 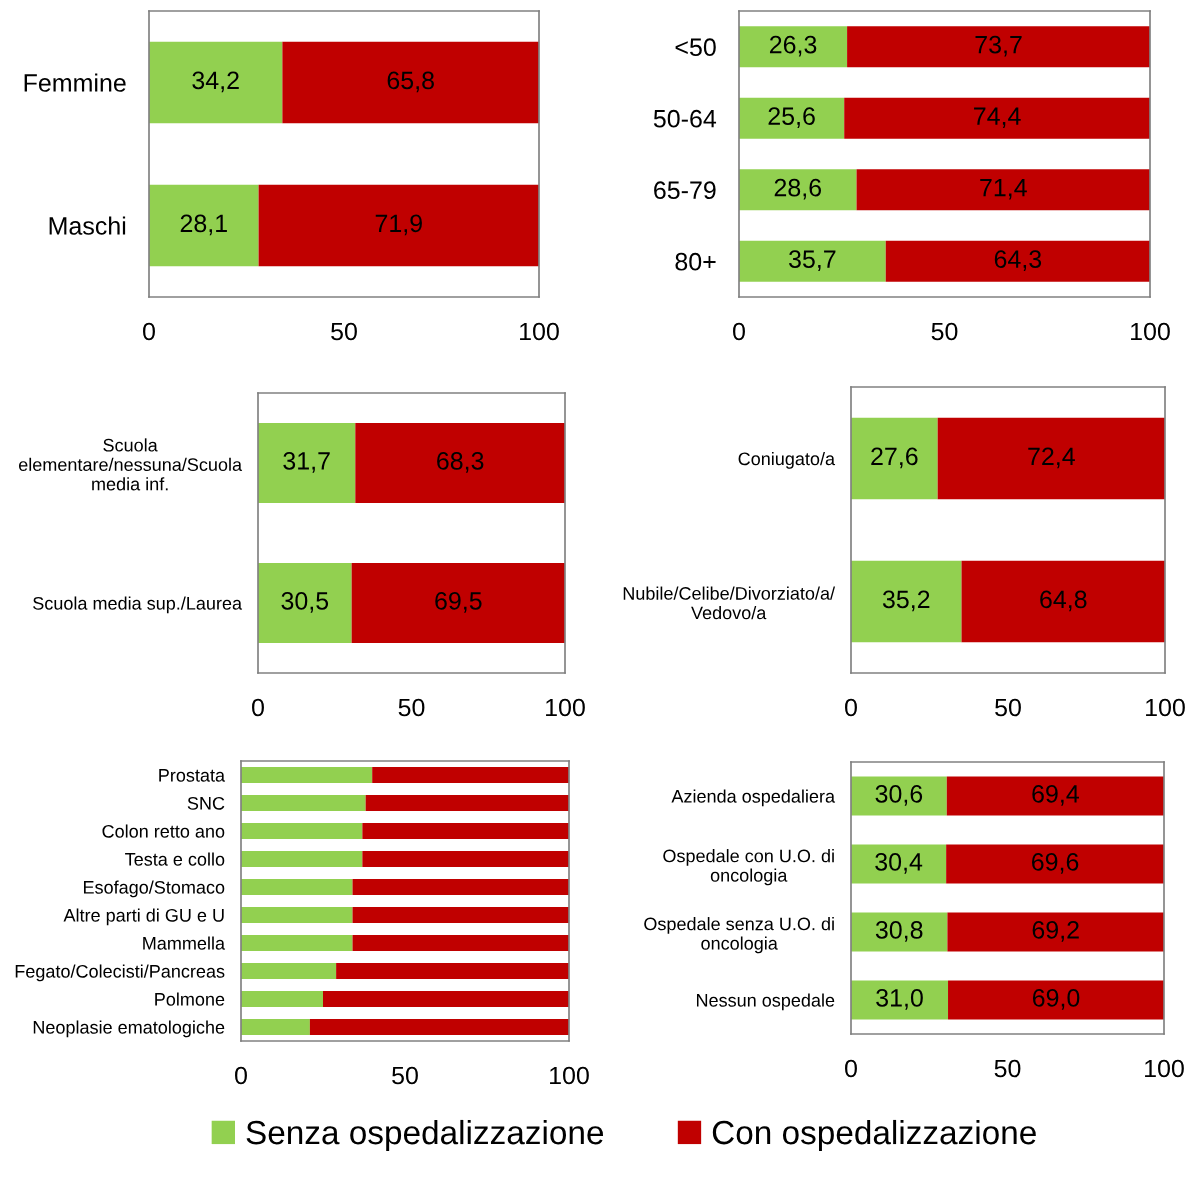 I want to click on data-label: 30,4, so click(x=899, y=863).